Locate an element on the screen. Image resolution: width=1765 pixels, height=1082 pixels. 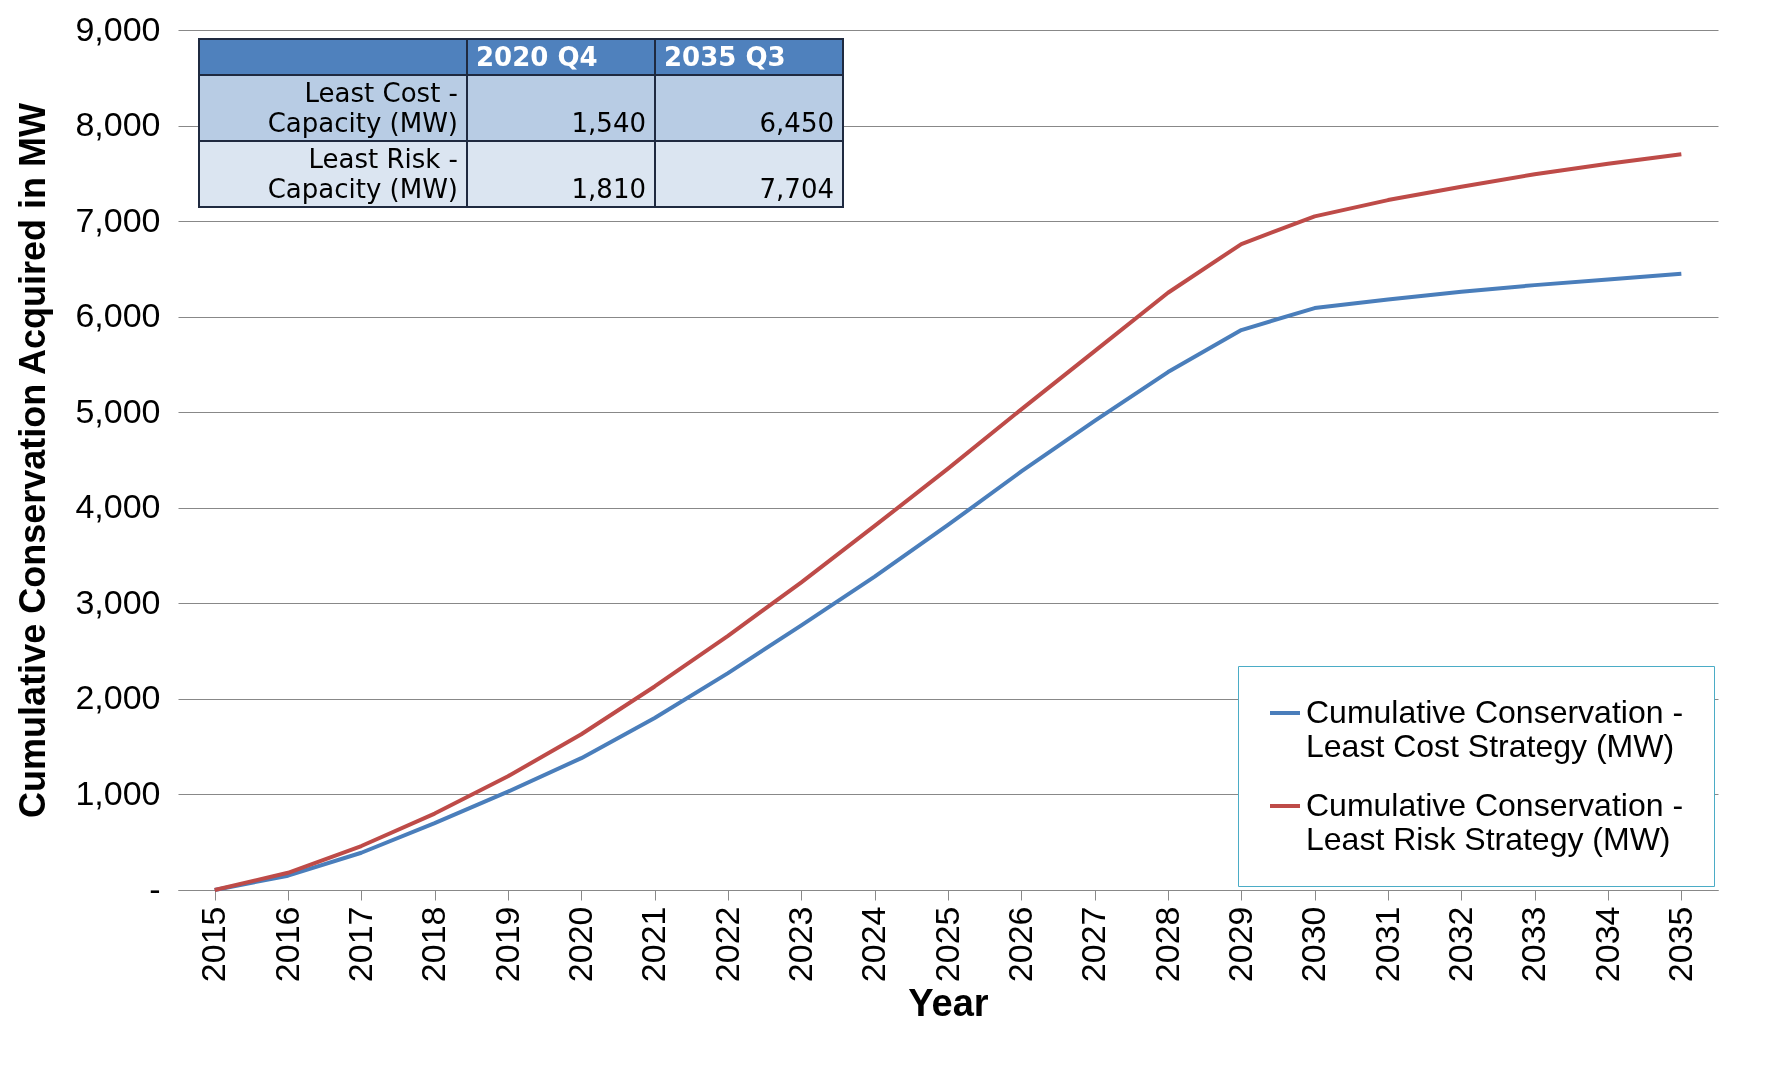
x-tick-label: 2028 is located at coordinates (1166, 944).